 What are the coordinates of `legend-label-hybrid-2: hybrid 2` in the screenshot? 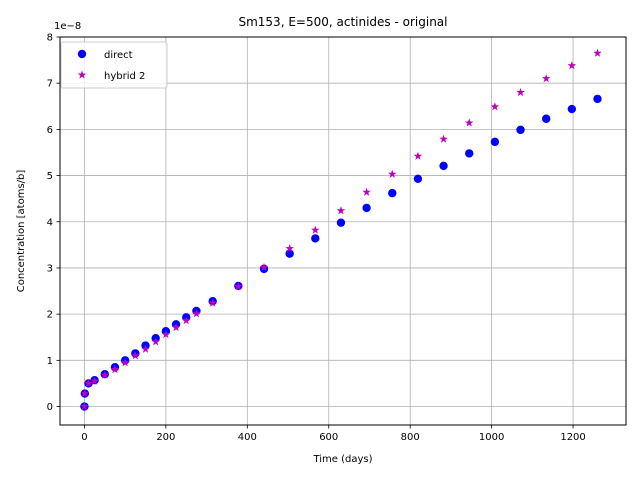 It's located at (124, 76).